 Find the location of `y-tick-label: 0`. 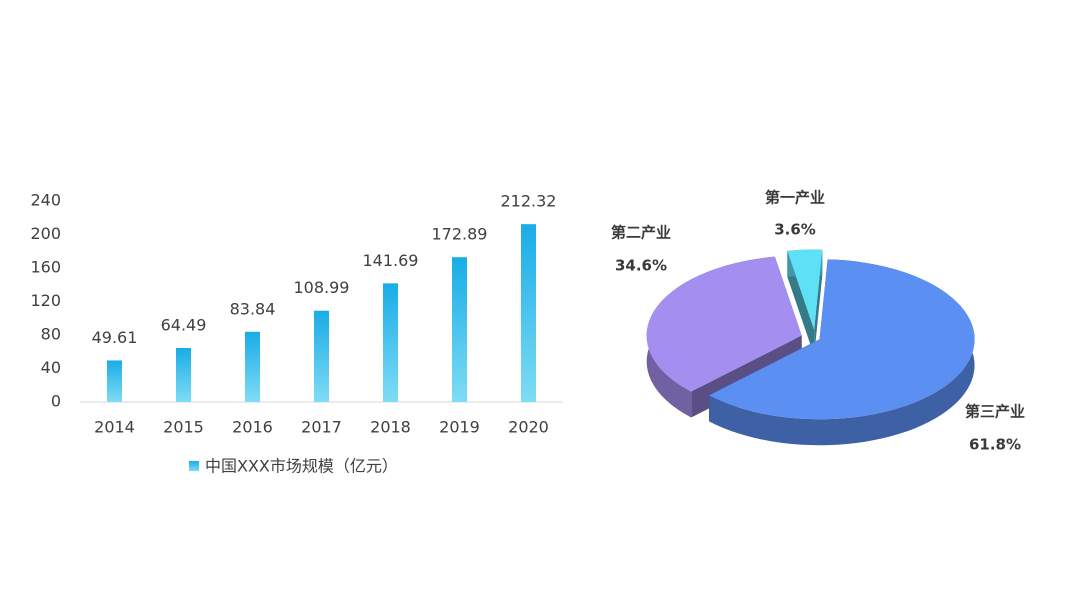

y-tick-label: 0 is located at coordinates (56, 401).